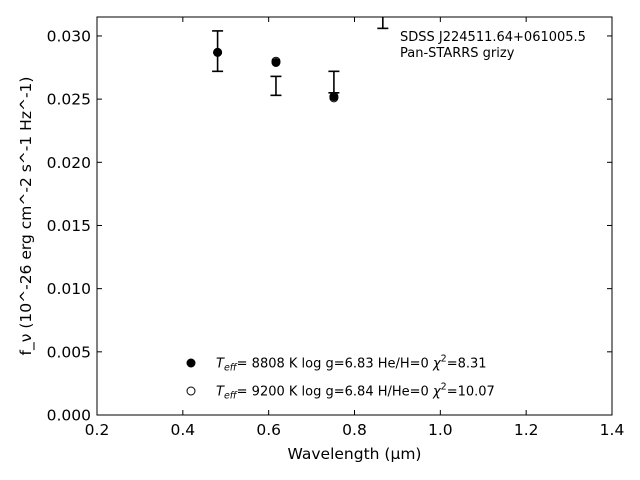 This screenshot has height=480, width=640. Describe the element at coordinates (69, 36) in the screenshot. I see `y-tick-label: 0.030` at that location.